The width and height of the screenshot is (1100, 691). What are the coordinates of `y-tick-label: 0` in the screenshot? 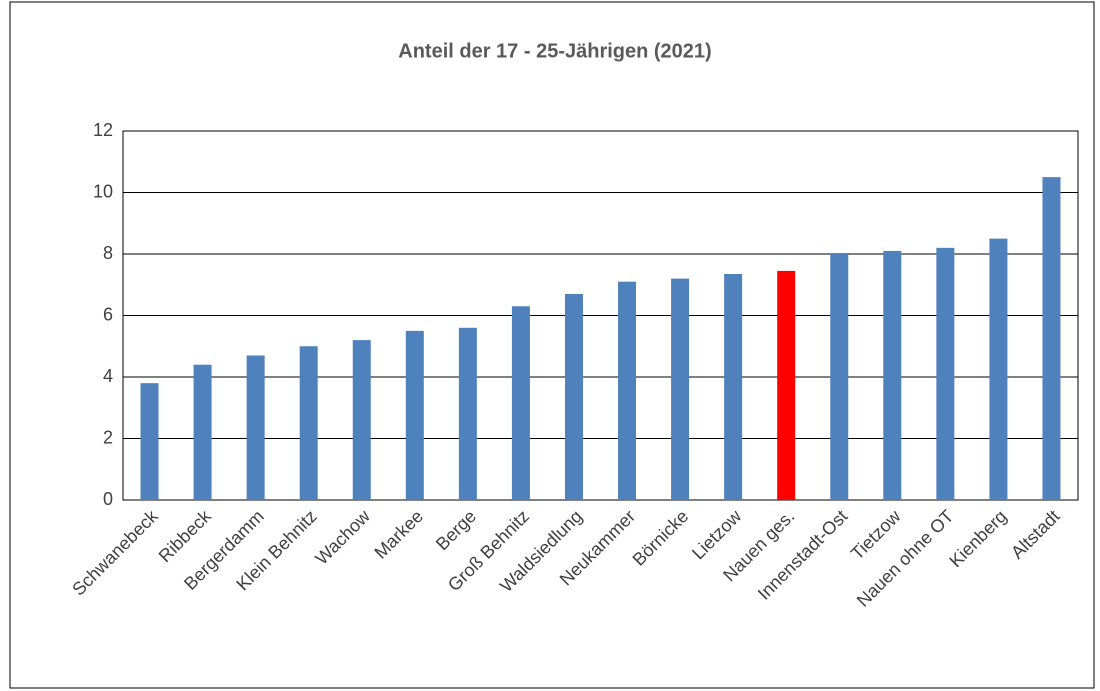 It's located at (108, 499).